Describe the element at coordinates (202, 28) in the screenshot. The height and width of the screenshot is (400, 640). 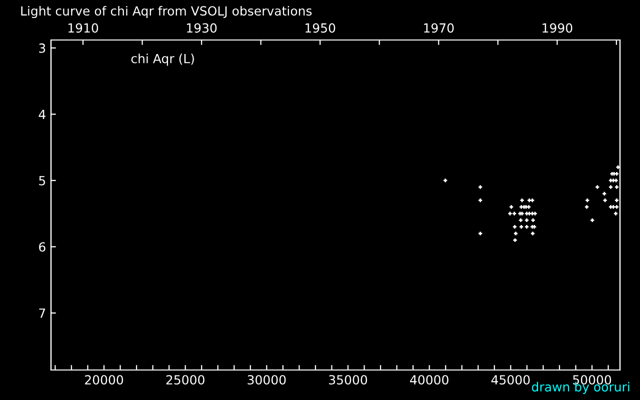
I see `x2-tick-label: 1930` at that location.